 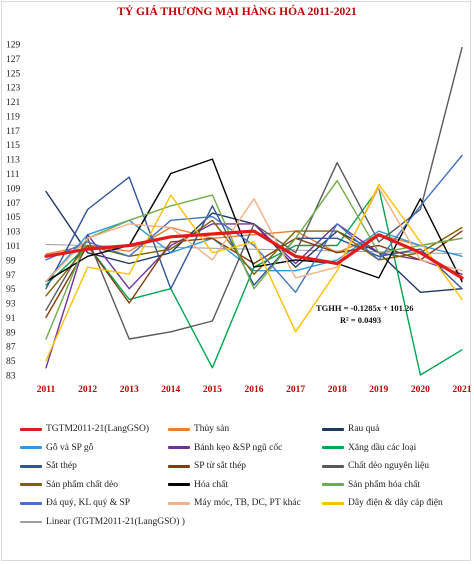 What do you see at coordinates (295, 390) in the screenshot?
I see `x-tick-label: 2017` at bounding box center [295, 390].